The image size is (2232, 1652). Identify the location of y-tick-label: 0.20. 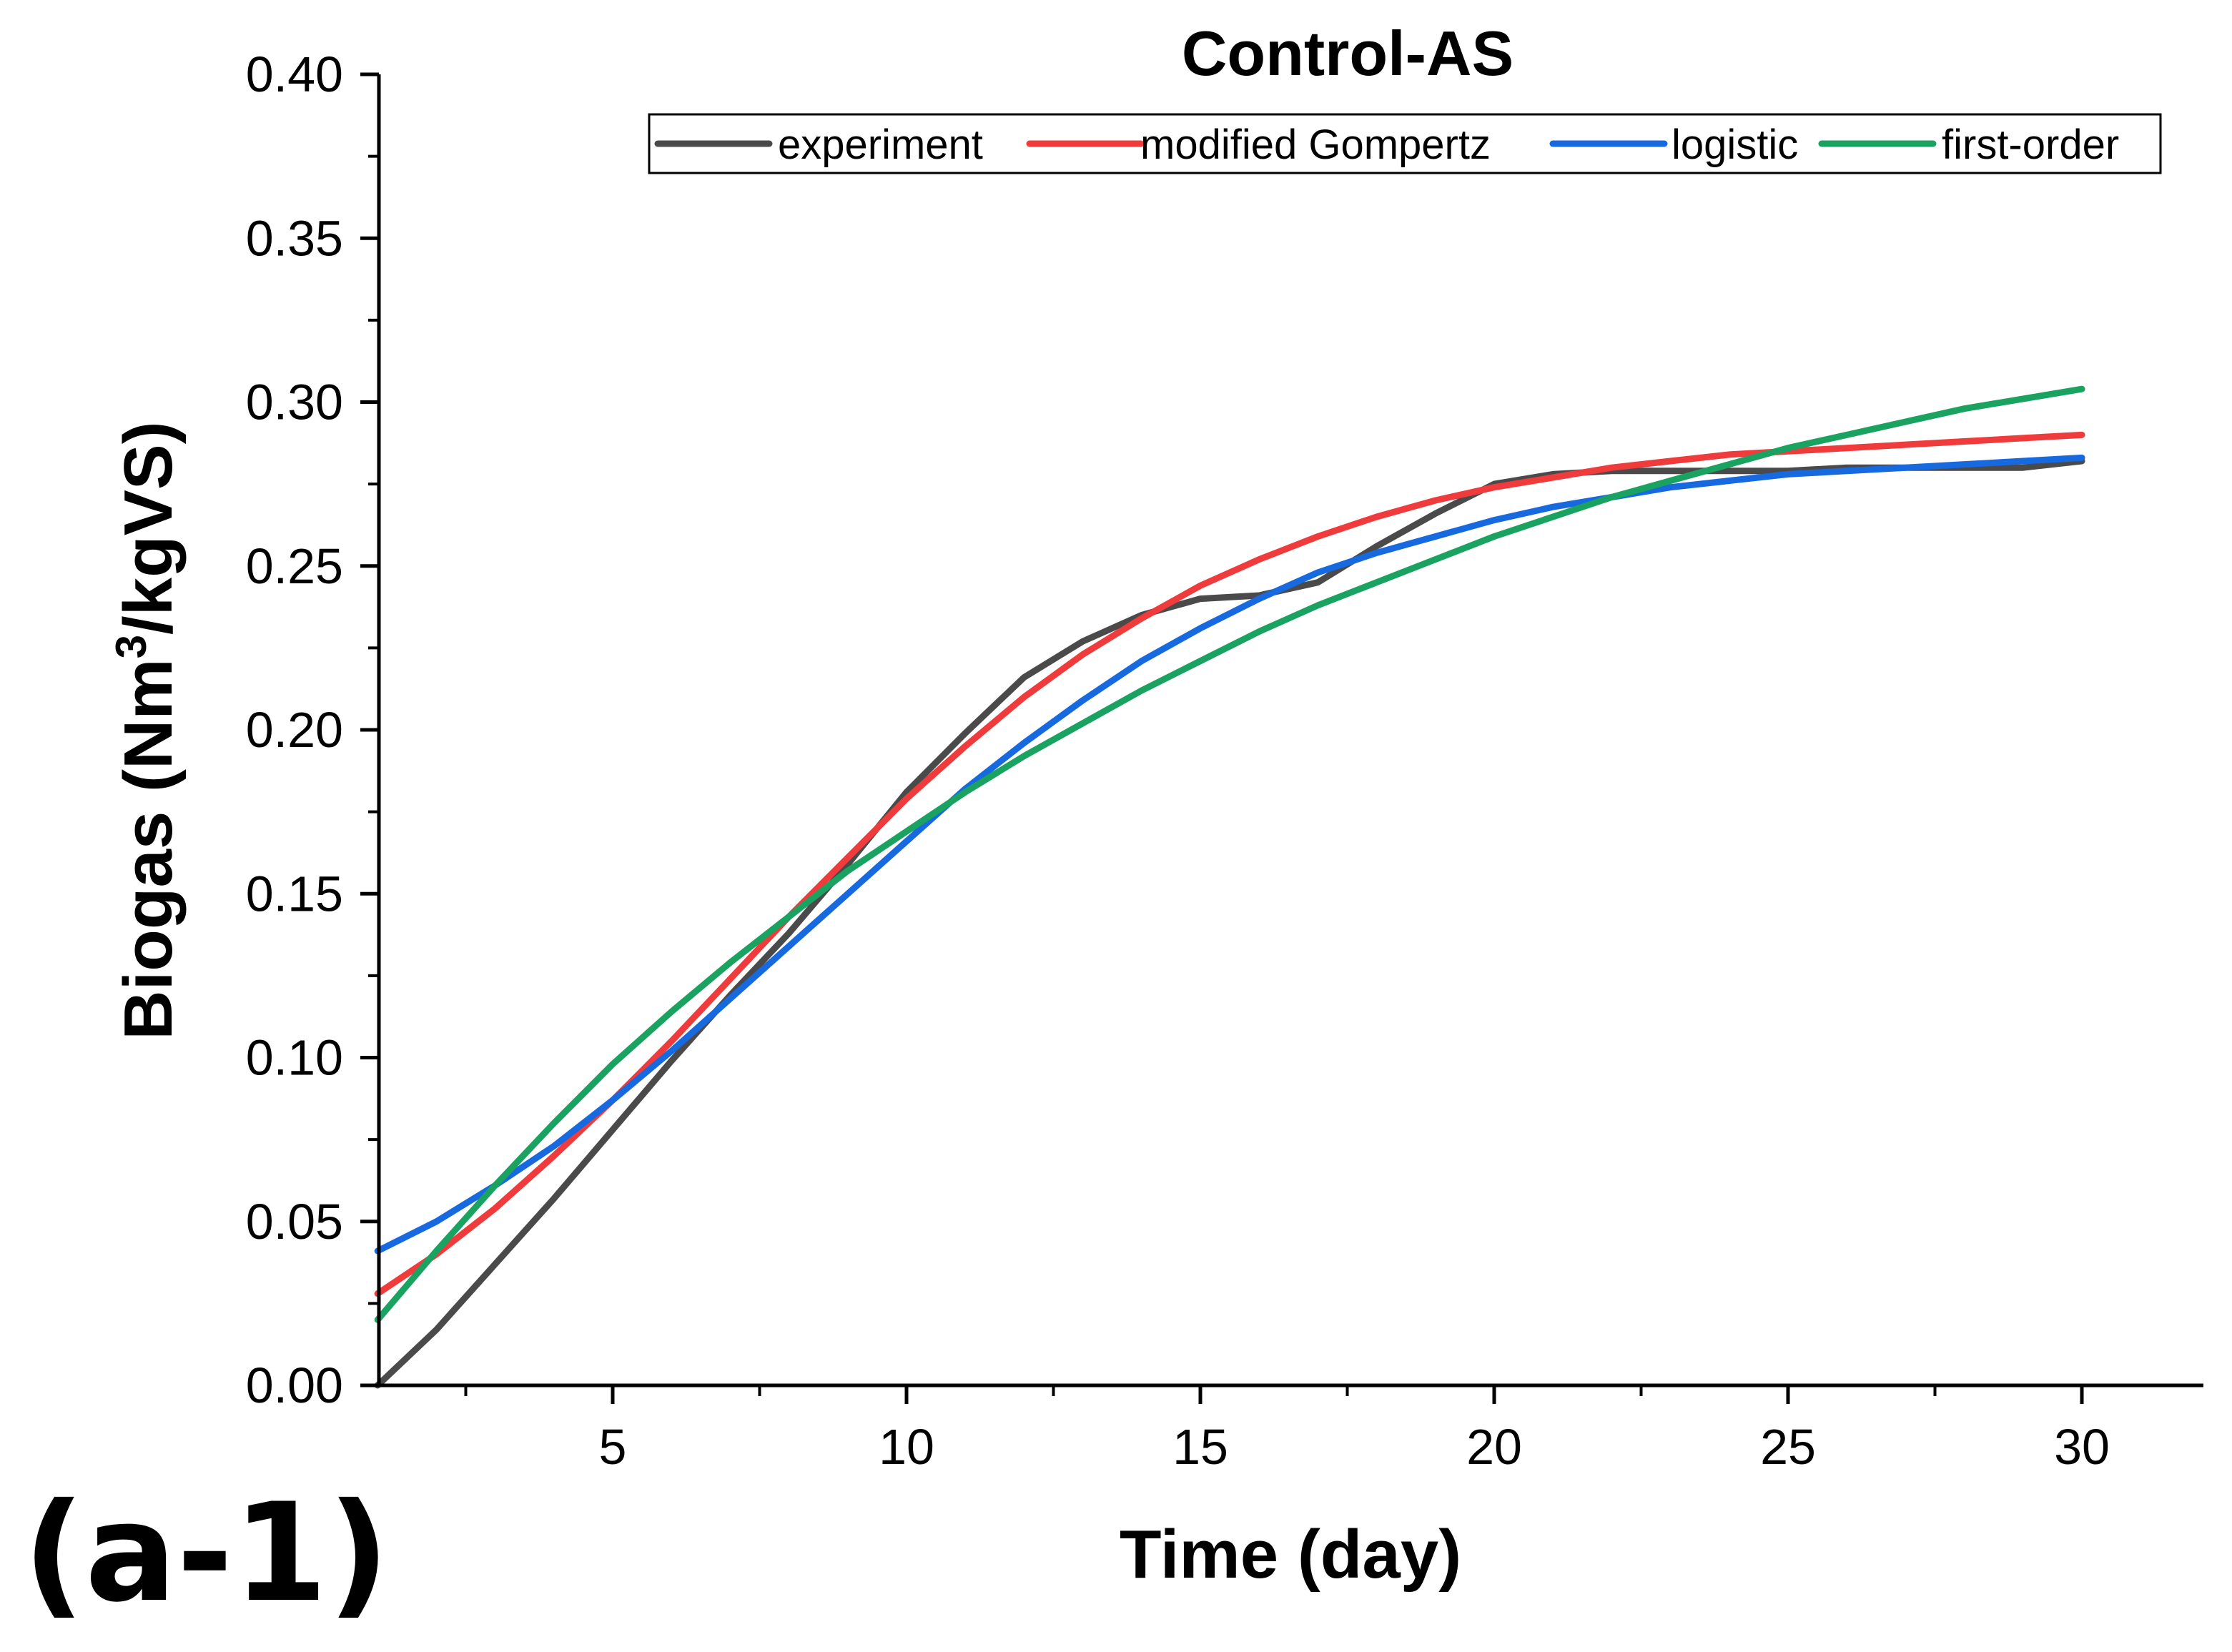
(294, 730).